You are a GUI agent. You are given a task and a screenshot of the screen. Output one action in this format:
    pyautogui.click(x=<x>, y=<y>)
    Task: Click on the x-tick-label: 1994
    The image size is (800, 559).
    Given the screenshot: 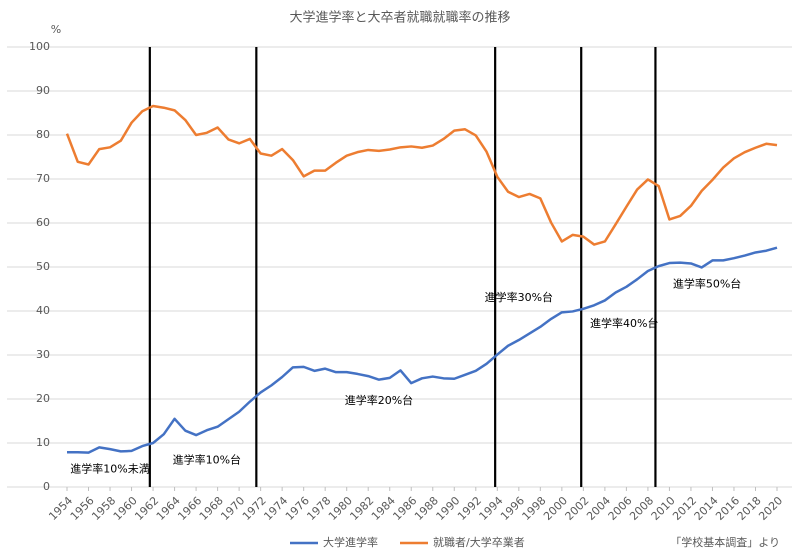 What is the action you would take?
    pyautogui.click(x=491, y=508)
    